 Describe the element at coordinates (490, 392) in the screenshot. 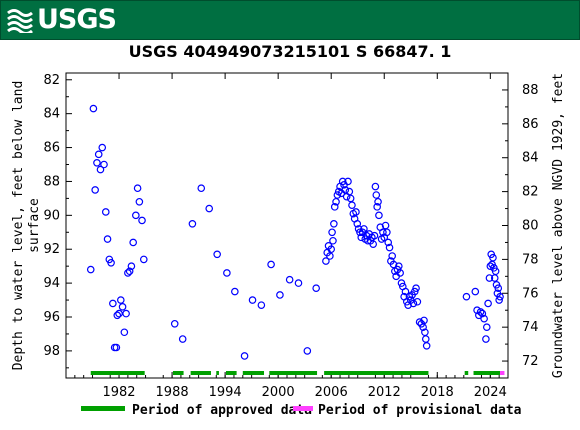

I see `x-tick-label: 2024` at that location.